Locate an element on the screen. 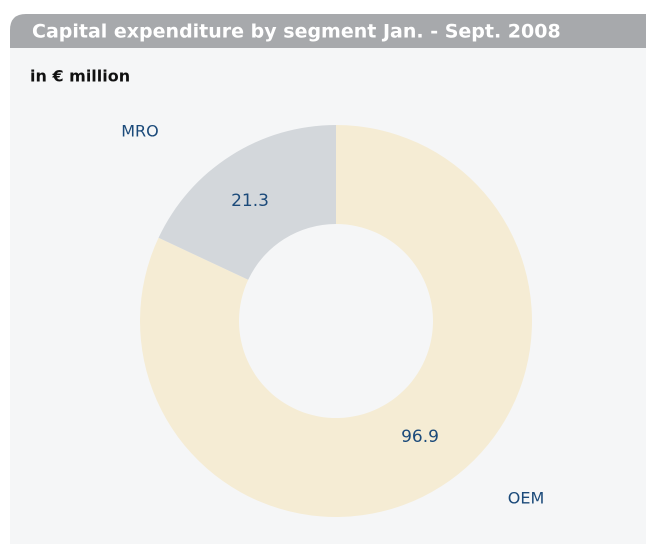  value-label: 21.3 is located at coordinates (250, 201).